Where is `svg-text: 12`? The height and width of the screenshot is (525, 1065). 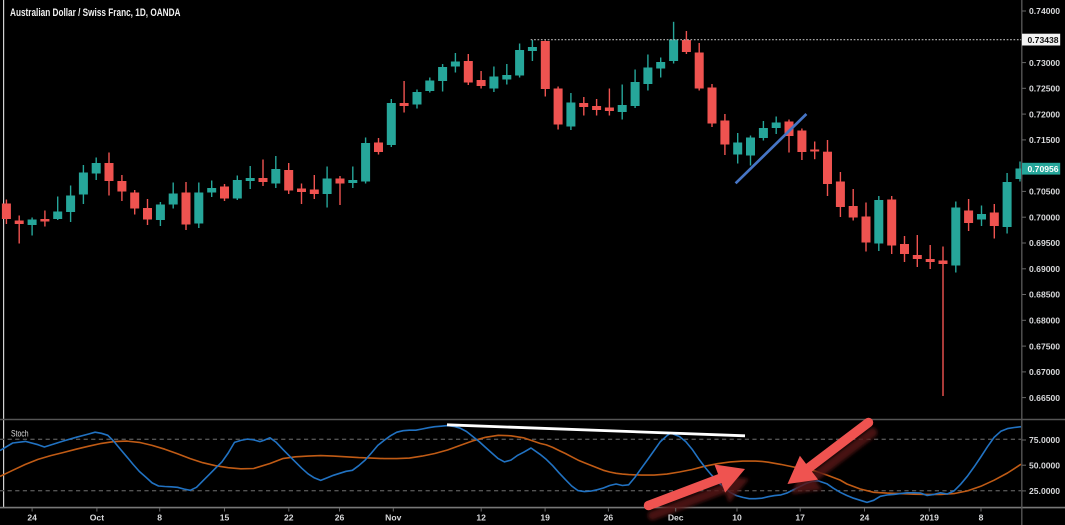
svg-text: 12 is located at coordinates (481, 518).